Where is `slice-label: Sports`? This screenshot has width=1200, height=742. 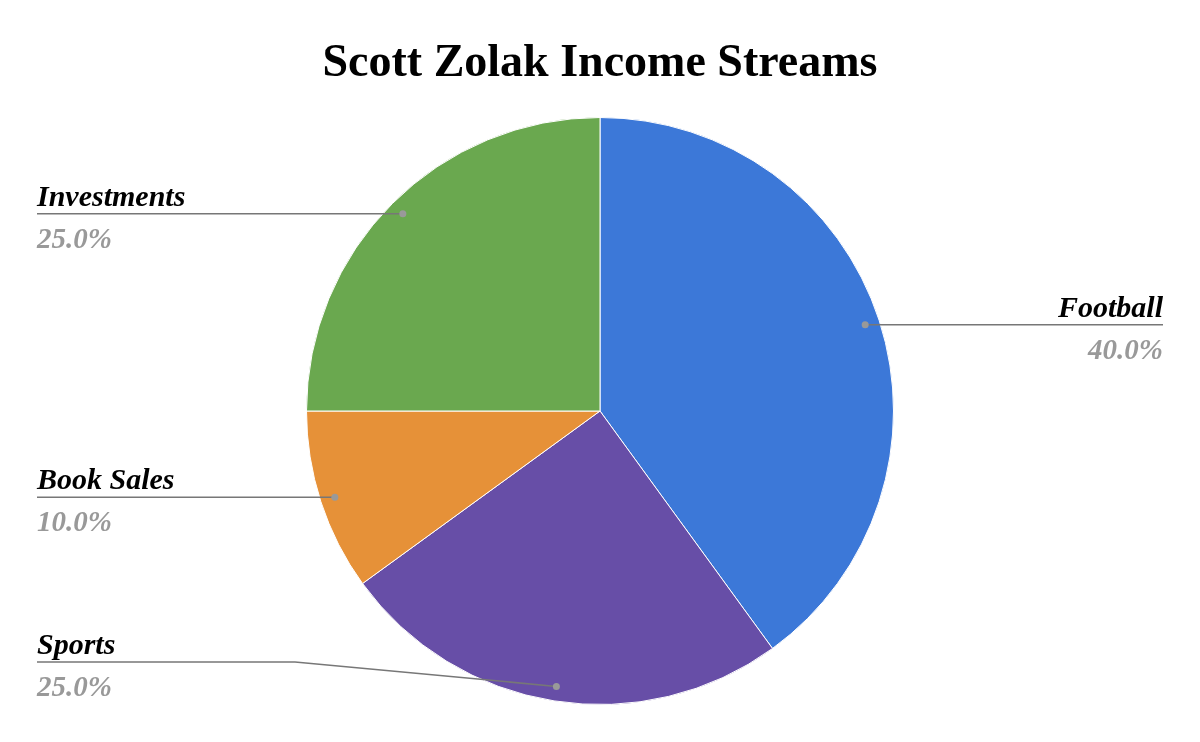 slice-label: Sports is located at coordinates (76, 643).